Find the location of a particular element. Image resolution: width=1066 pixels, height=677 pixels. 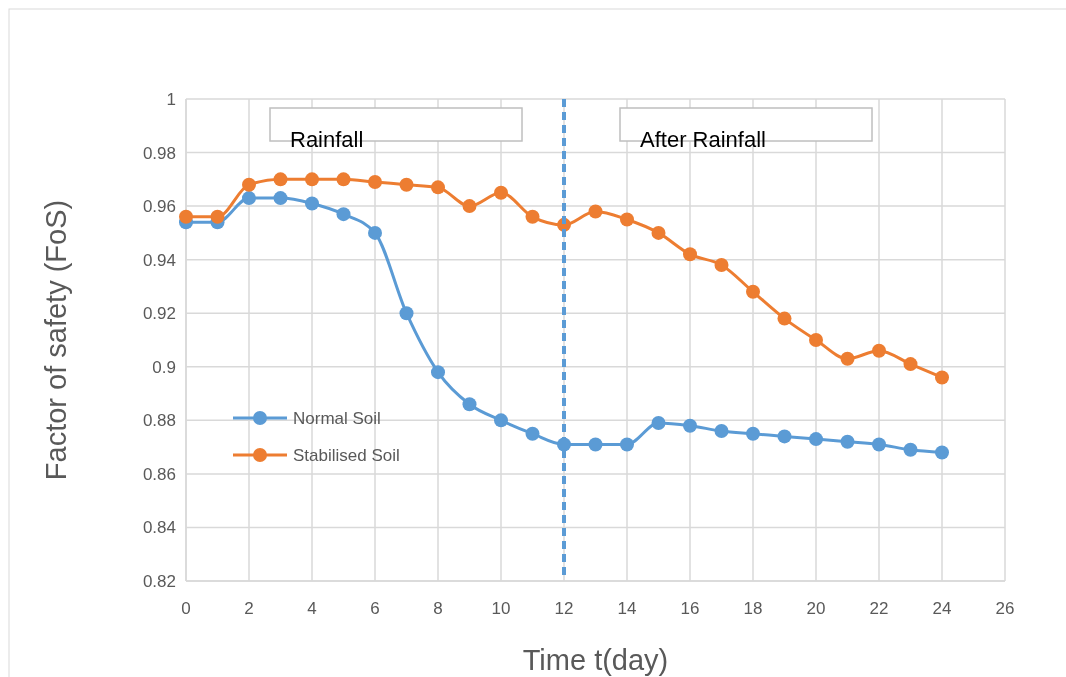

x-tick-label: 8 is located at coordinates (438, 608).